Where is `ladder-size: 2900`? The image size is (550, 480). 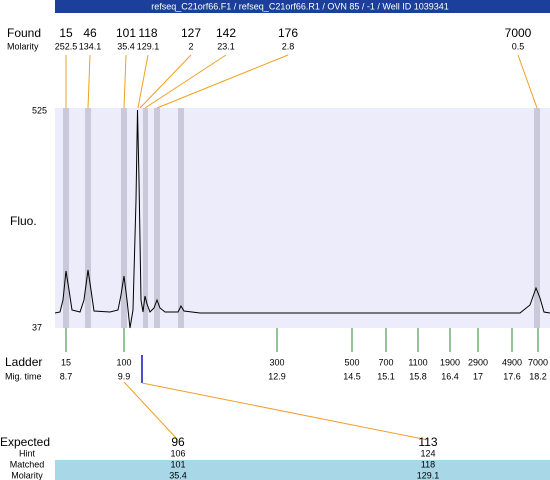
ladder-size: 2900 is located at coordinates (478, 362).